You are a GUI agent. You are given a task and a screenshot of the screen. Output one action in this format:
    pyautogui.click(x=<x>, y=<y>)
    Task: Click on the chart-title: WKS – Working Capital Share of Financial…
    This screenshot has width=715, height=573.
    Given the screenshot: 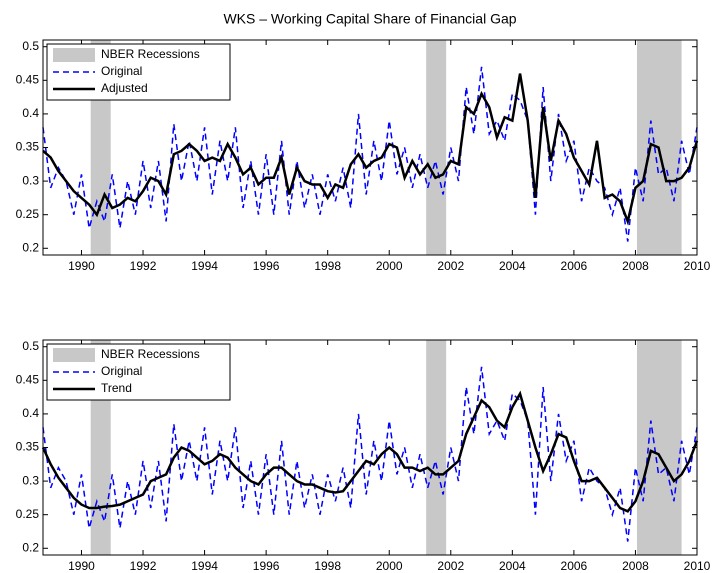 What is the action you would take?
    pyautogui.click(x=369, y=19)
    